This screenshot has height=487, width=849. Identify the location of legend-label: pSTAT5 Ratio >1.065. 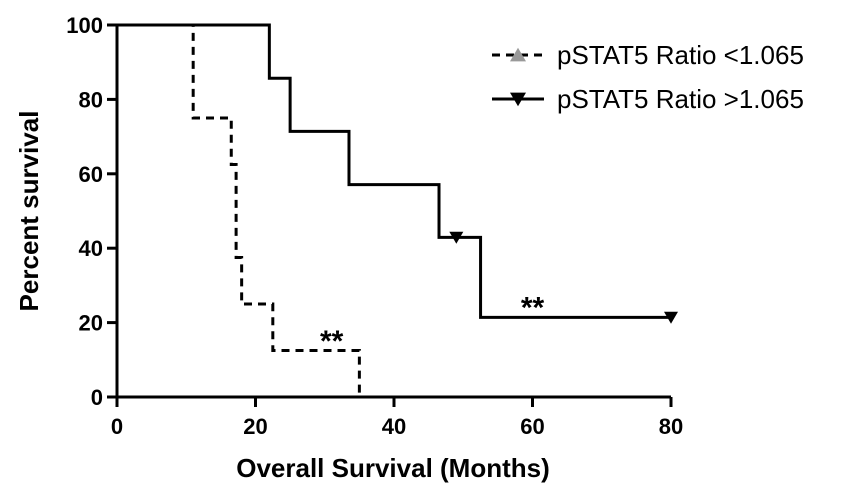
(680, 99).